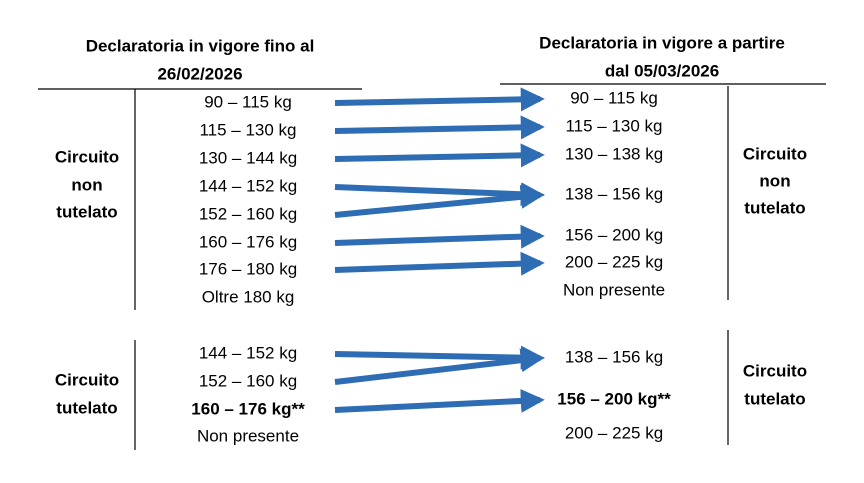  I want to click on weight-range: 156 – 200 kg**, so click(614, 398).